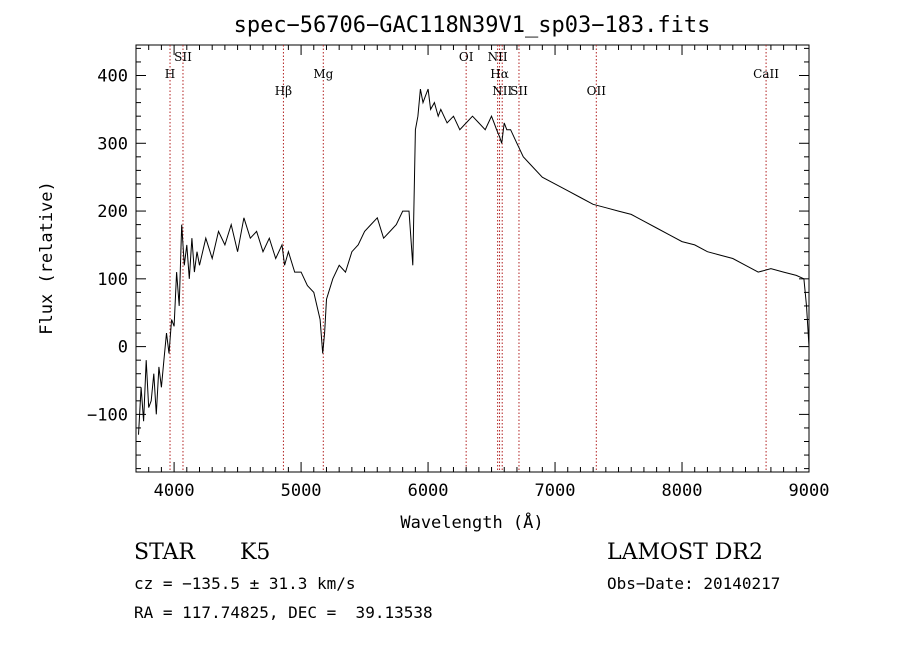 The image size is (900, 649). What do you see at coordinates (466, 57) in the screenshot?
I see `spectral-line-label: OI` at bounding box center [466, 57].